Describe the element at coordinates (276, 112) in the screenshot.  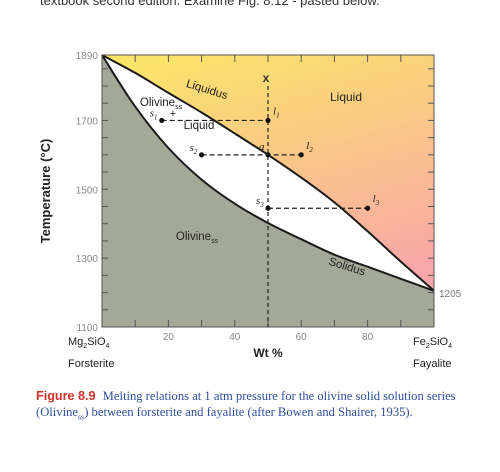
I see `phase-point-label: l1` at that location.